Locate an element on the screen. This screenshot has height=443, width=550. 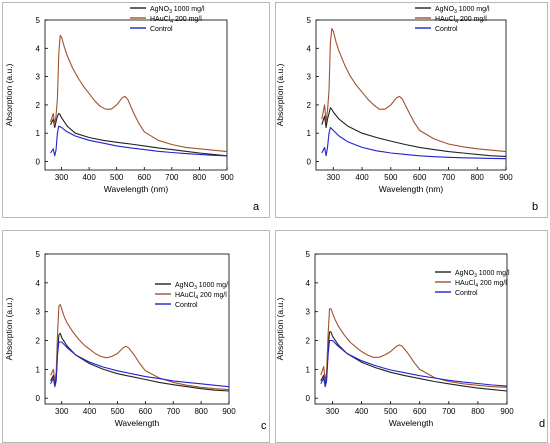
panel-label: b is located at coordinates (535, 207).